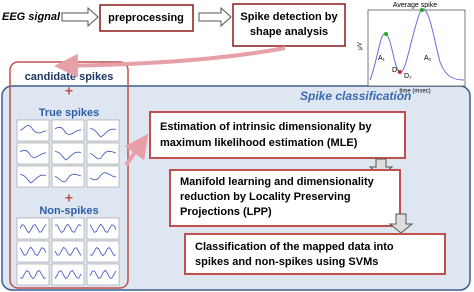 This screenshot has height=292, width=474. Describe the element at coordinates (355, 96) in the screenshot. I see `panel-title: Spike classification` at that location.